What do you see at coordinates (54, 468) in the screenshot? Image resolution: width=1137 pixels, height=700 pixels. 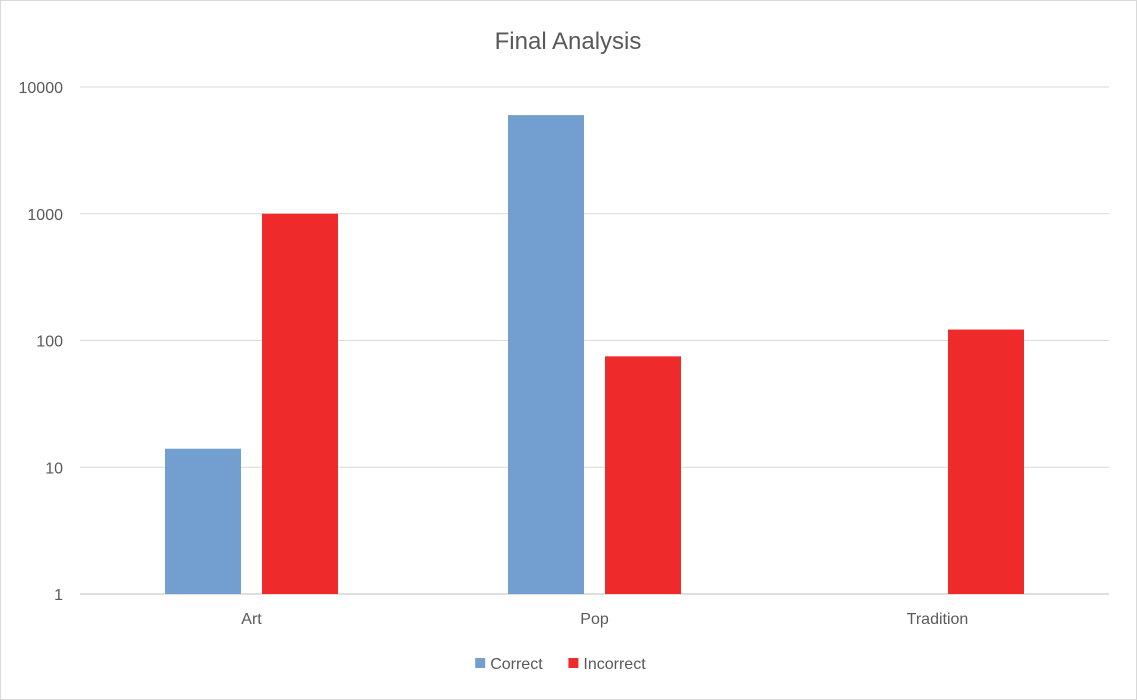 I see `y-tick-label: 10` at bounding box center [54, 468].